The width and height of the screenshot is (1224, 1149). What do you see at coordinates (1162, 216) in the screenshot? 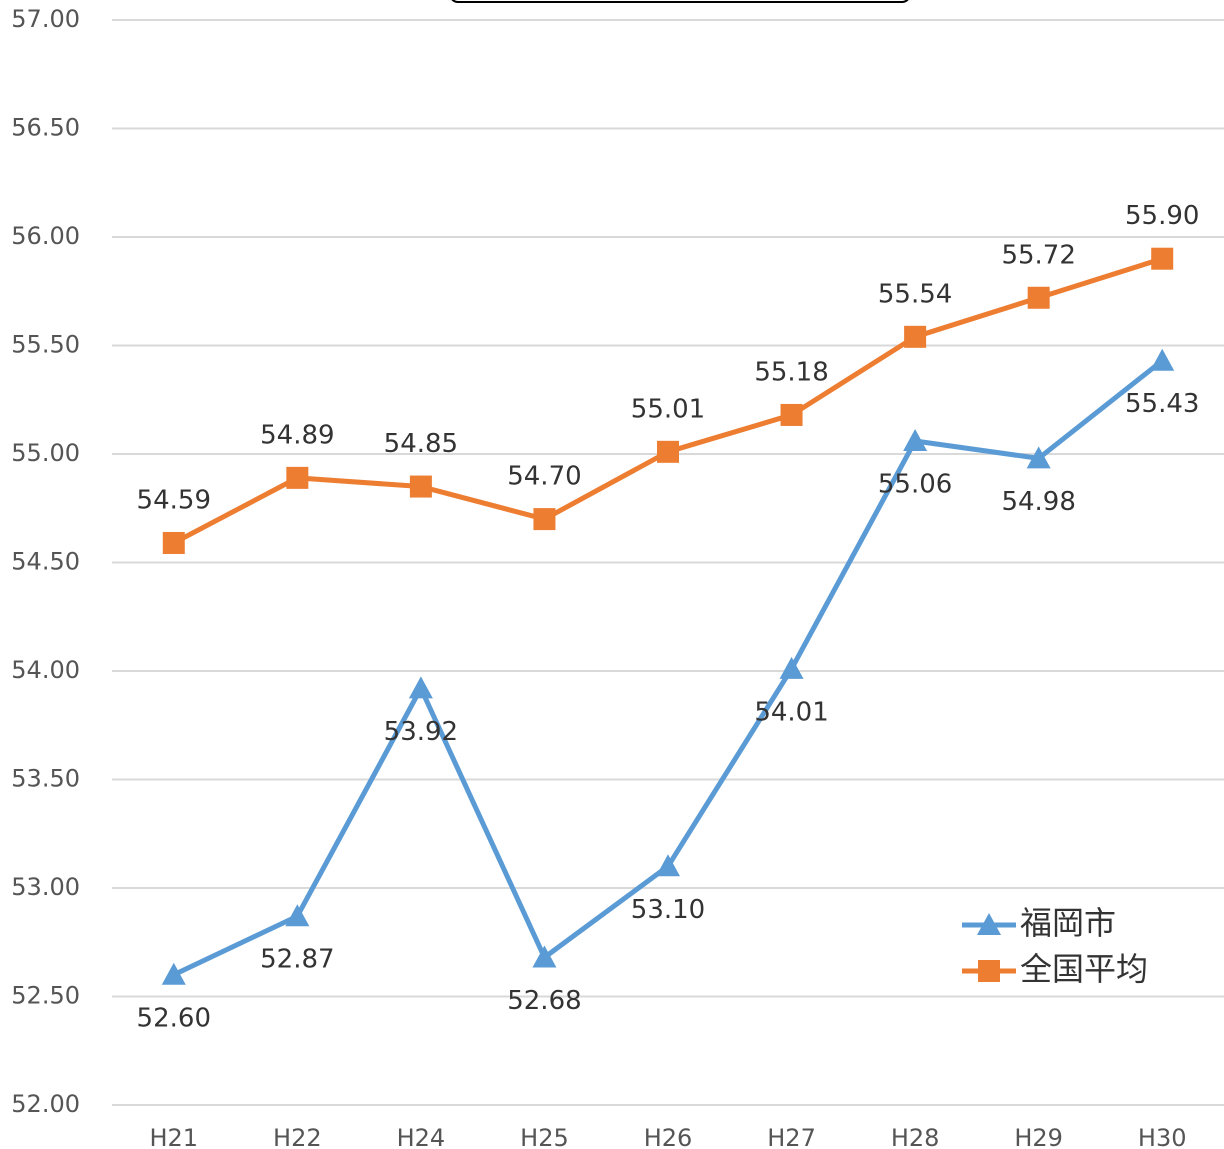
I see `data-label: 55.90` at bounding box center [1162, 216].